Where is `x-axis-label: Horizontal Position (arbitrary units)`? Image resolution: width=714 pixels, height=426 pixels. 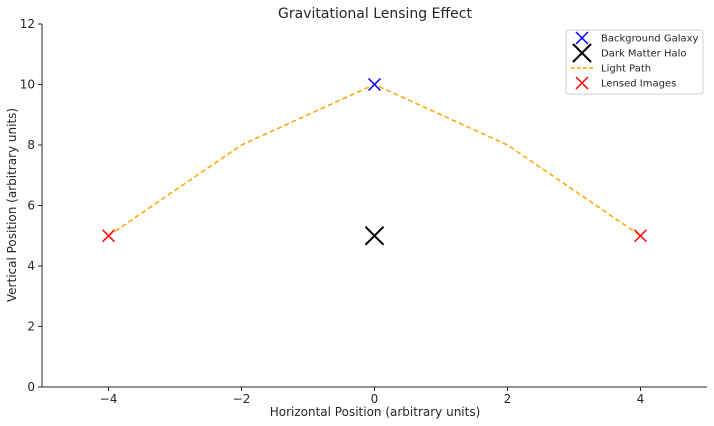
x-axis-label: Horizontal Position (arbitrary units) is located at coordinates (375, 412).